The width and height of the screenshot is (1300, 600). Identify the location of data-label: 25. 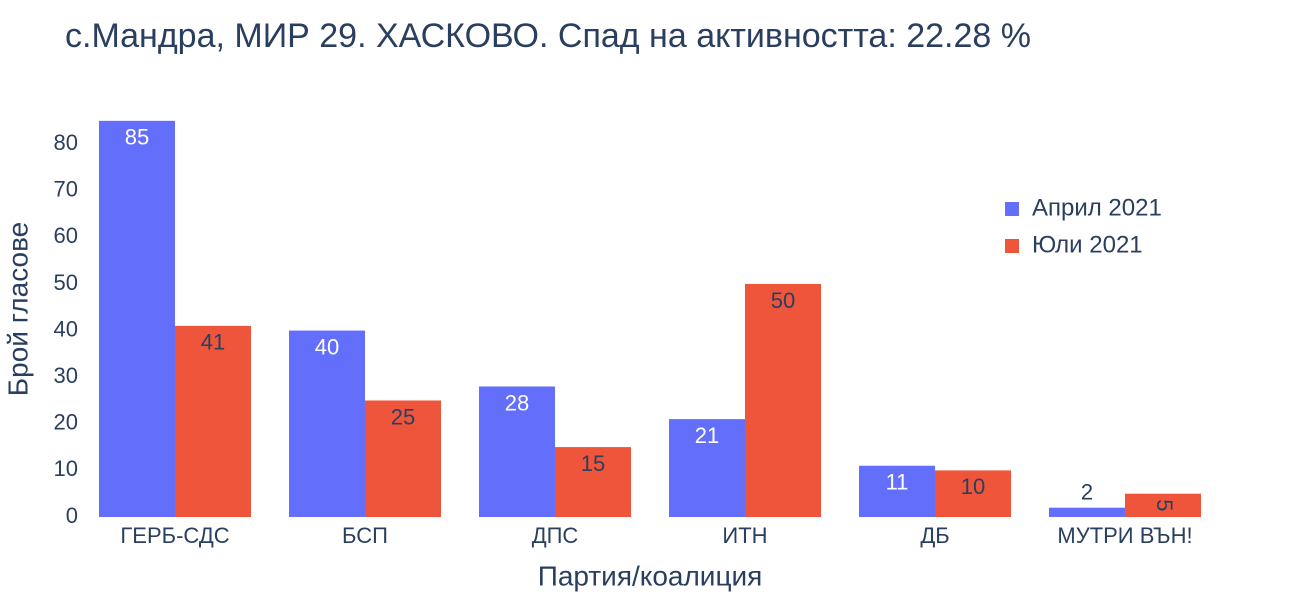
(403, 416).